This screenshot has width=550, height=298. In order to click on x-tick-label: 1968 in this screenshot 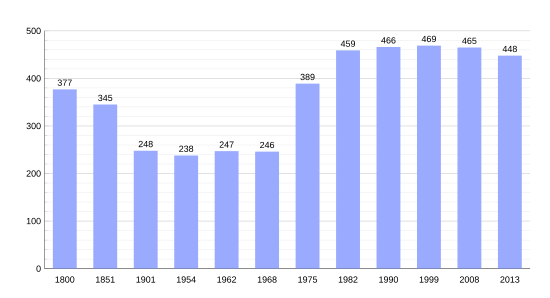, I will do `click(267, 279)`.